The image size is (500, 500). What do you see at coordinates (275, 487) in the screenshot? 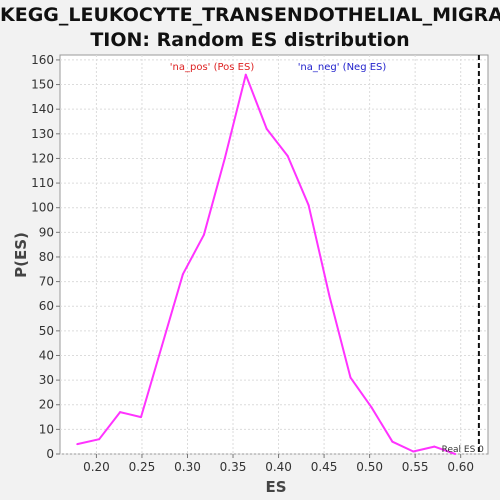
I see `x-axis-label: ES` at bounding box center [275, 487].